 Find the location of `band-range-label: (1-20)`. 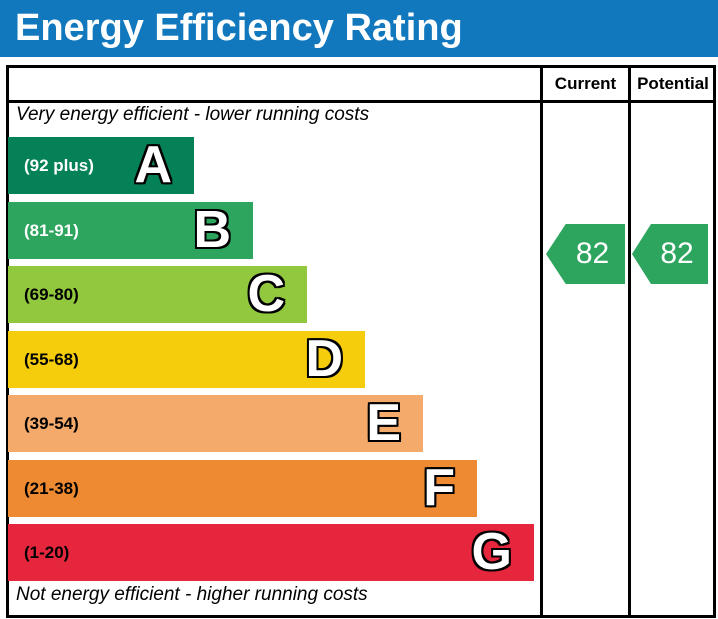

band-range-label: (1-20) is located at coordinates (47, 552).